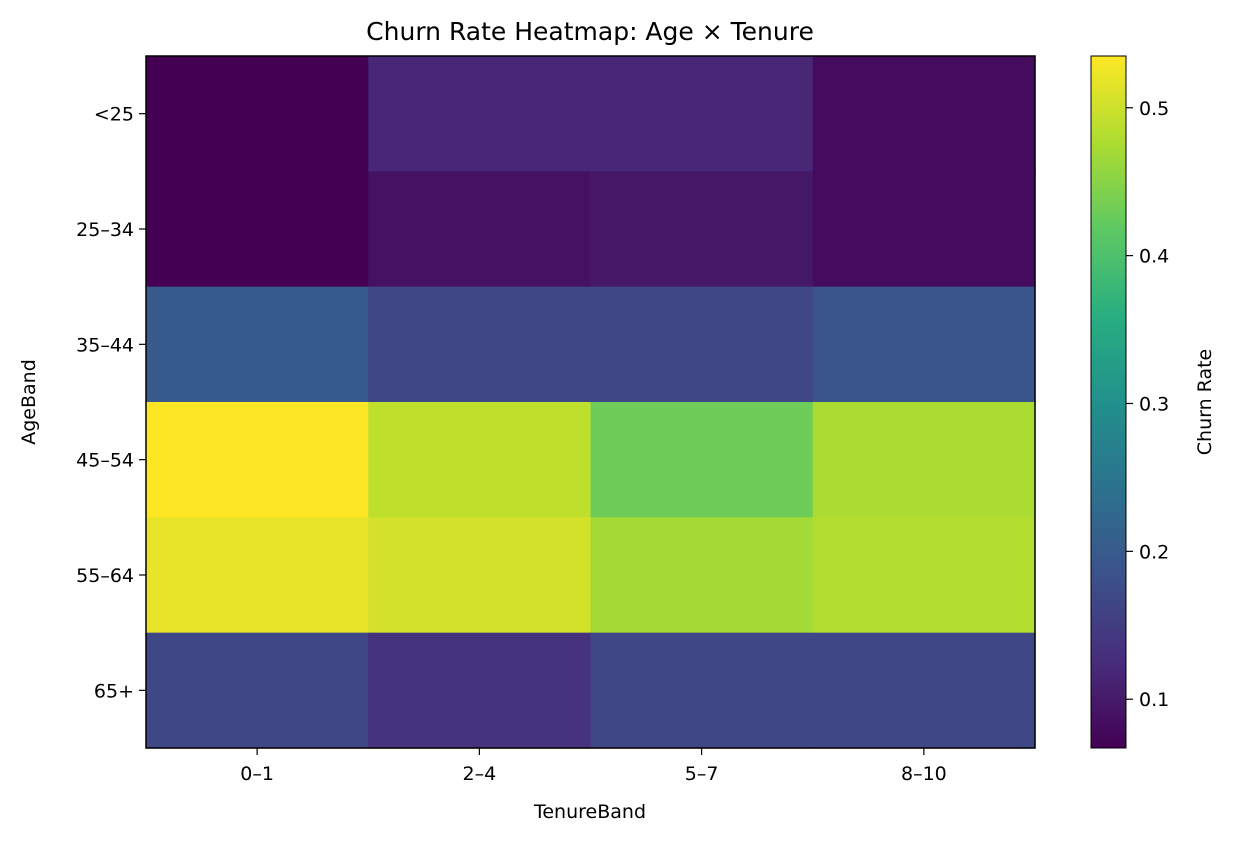  I want to click on y-tick-label: 35–44, so click(105, 345).